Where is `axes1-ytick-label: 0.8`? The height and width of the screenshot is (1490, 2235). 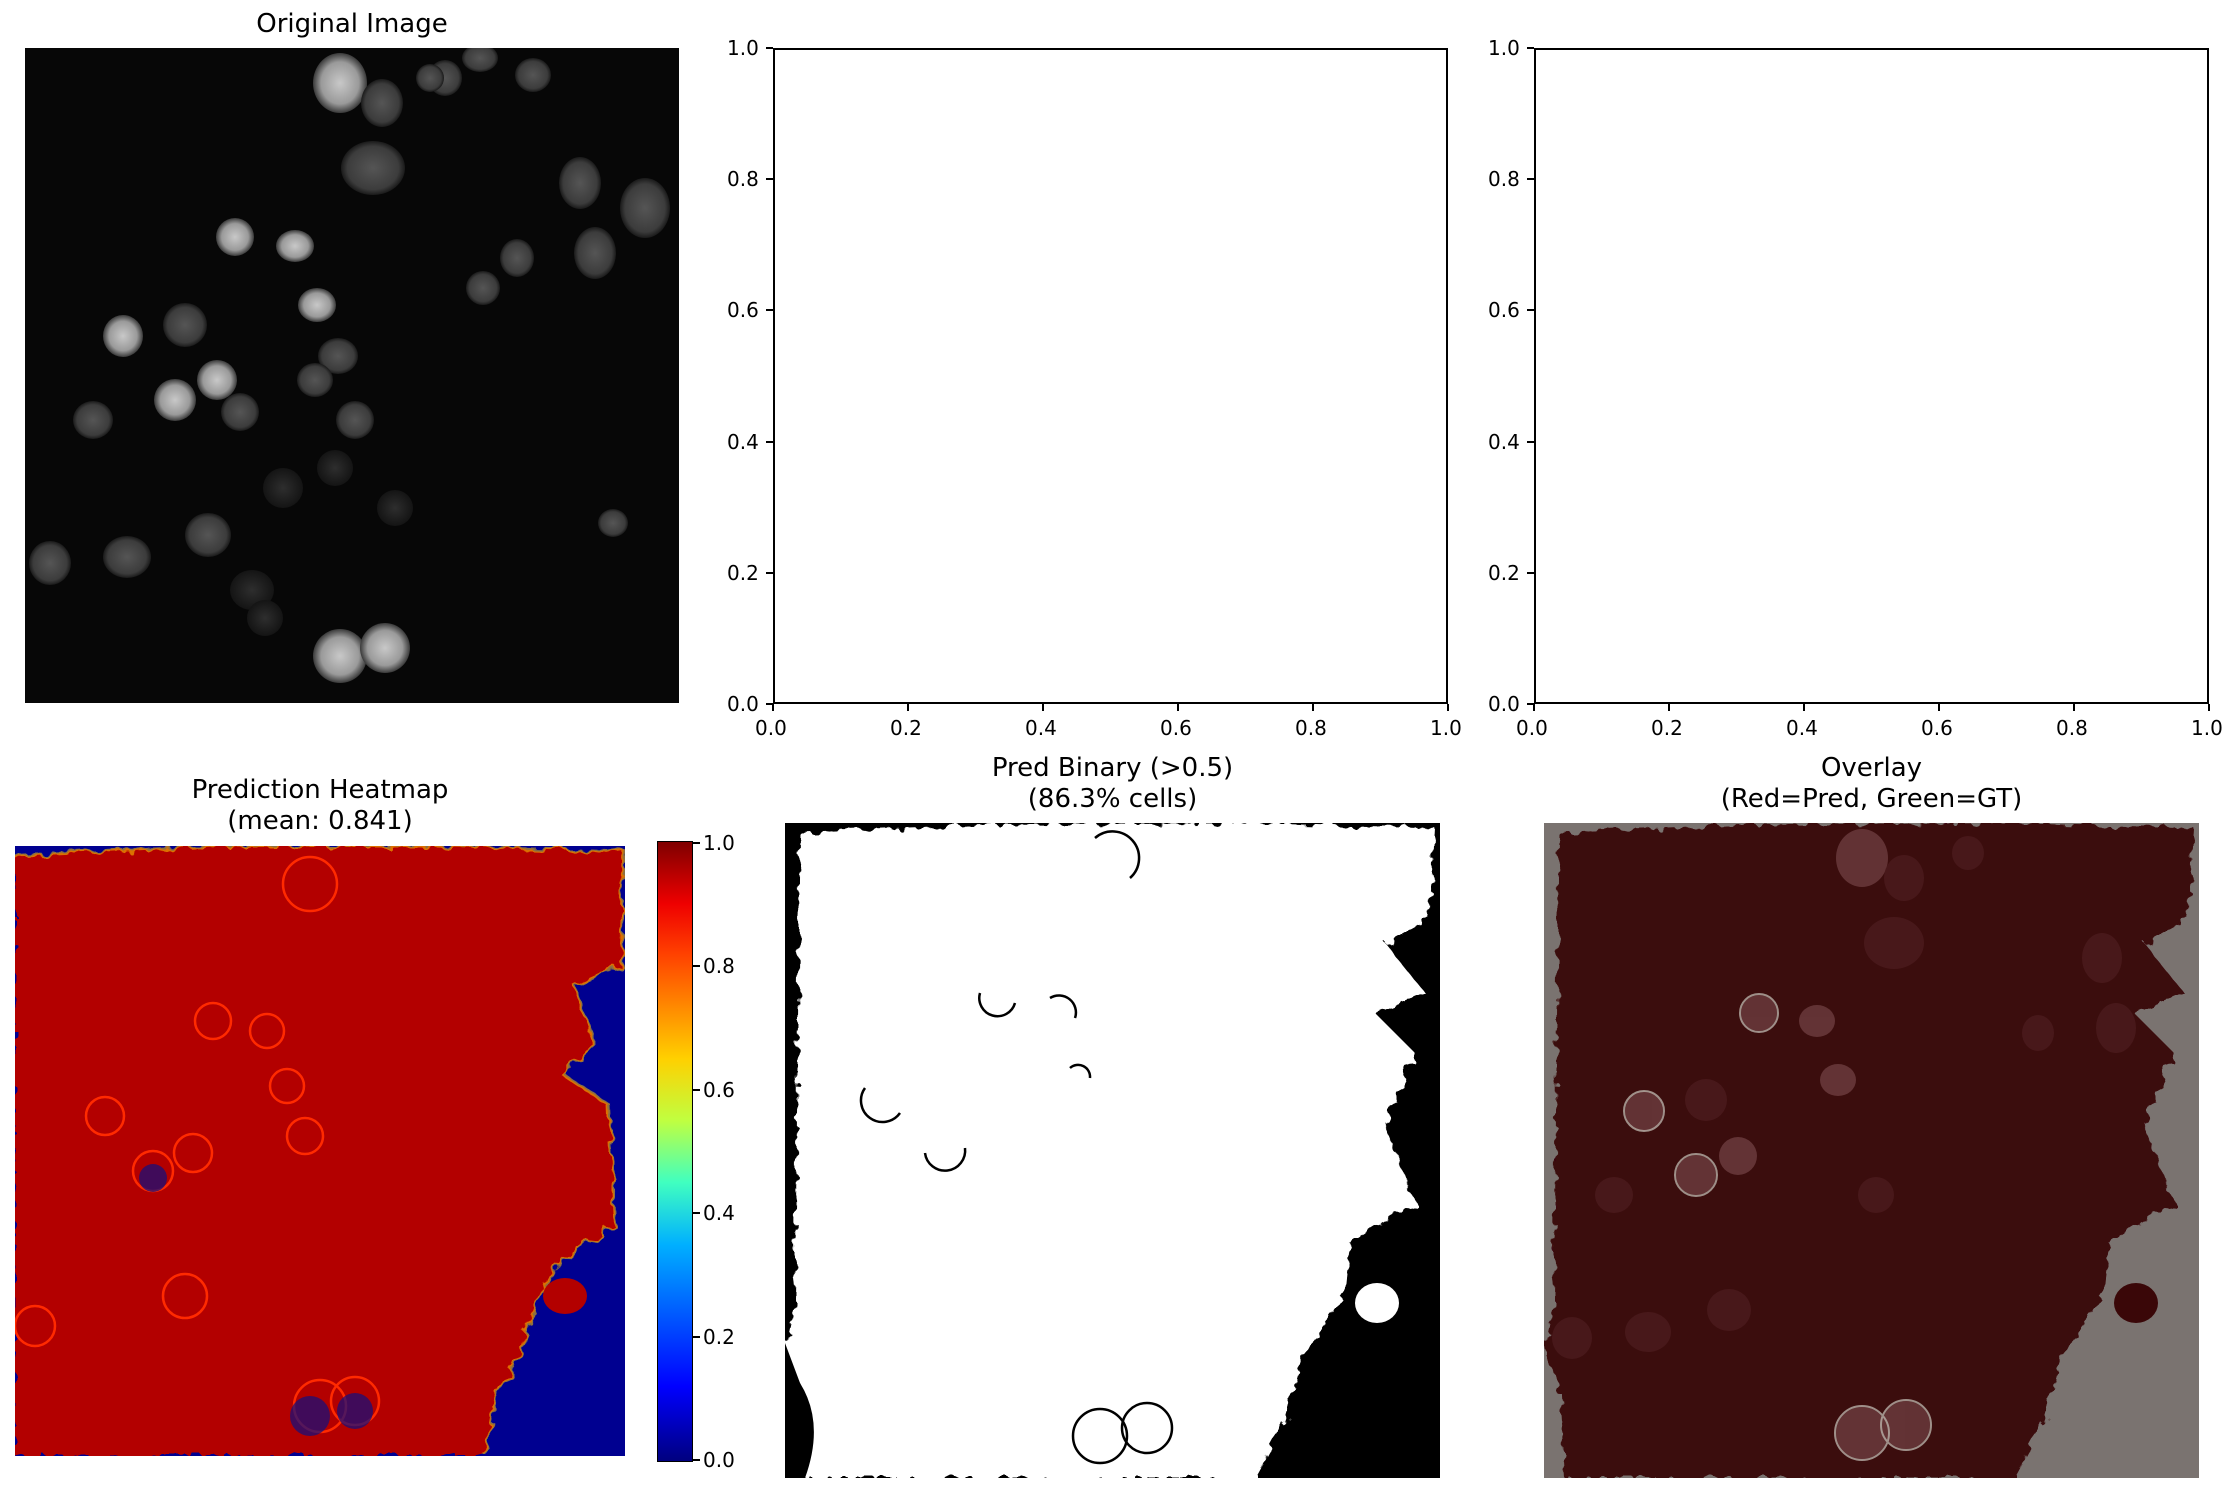
axes1-ytick-label: 0.8 is located at coordinates (743, 179).